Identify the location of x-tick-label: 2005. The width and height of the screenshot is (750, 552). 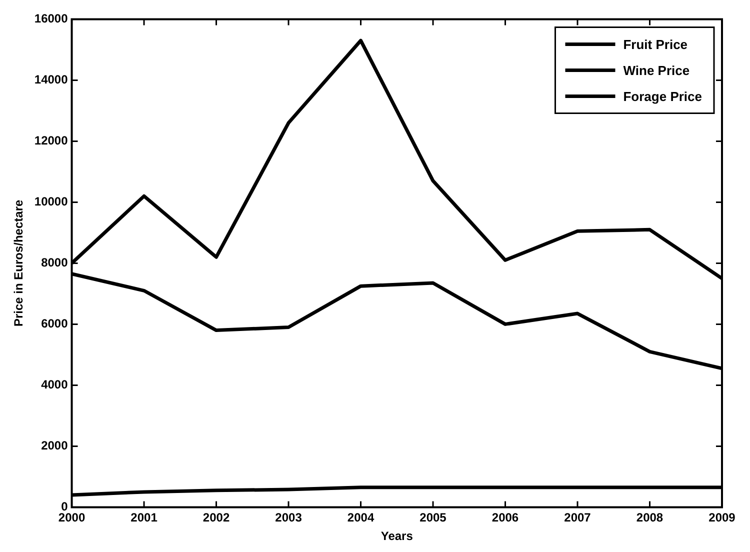
(433, 517).